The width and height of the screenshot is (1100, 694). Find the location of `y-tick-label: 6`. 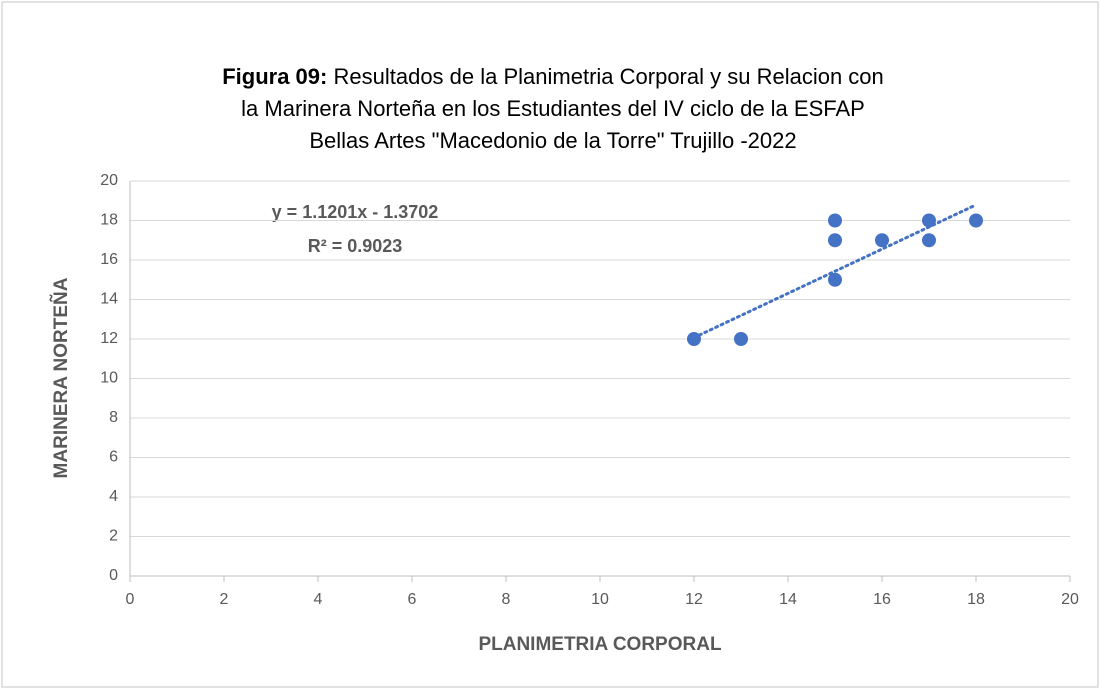

y-tick-label: 6 is located at coordinates (113, 457).